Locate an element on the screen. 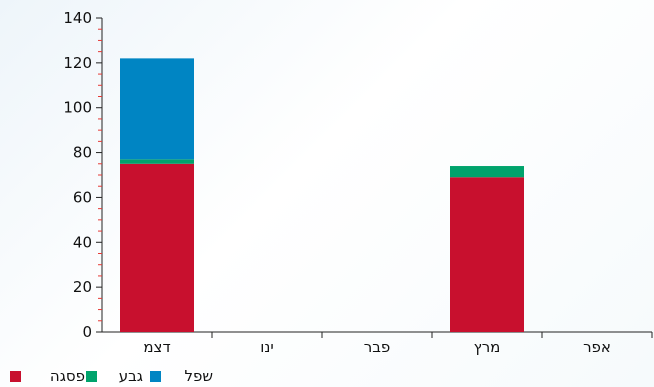 This screenshot has width=654, height=387. x-tick-label: אפר is located at coordinates (597, 347).